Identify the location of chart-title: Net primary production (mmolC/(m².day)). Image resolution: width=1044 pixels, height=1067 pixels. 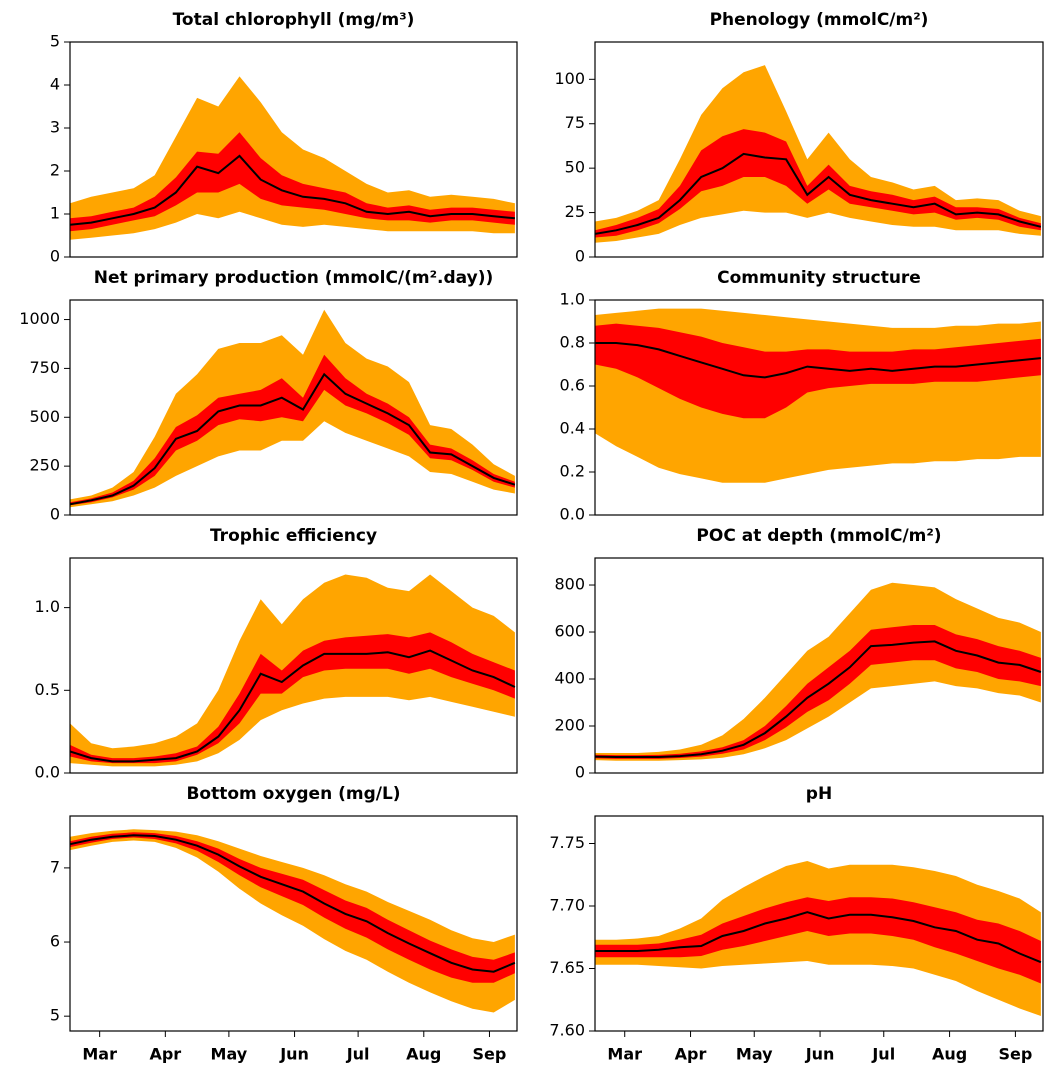
(294, 278).